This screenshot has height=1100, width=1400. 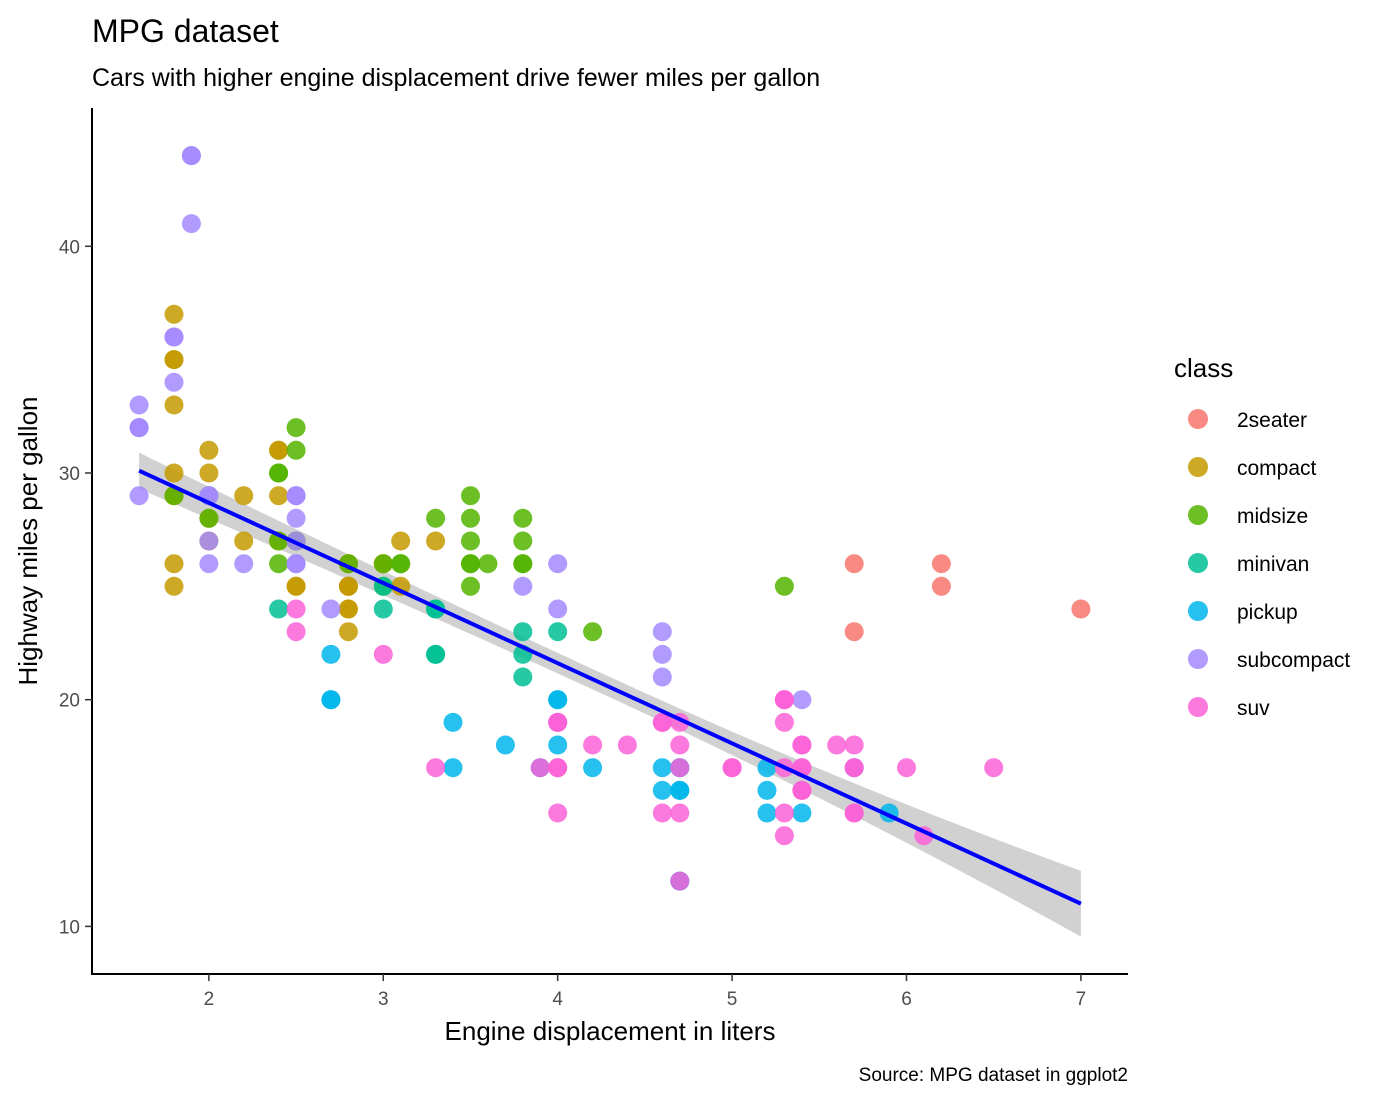 What do you see at coordinates (69, 474) in the screenshot?
I see `y-tick-label: 30` at bounding box center [69, 474].